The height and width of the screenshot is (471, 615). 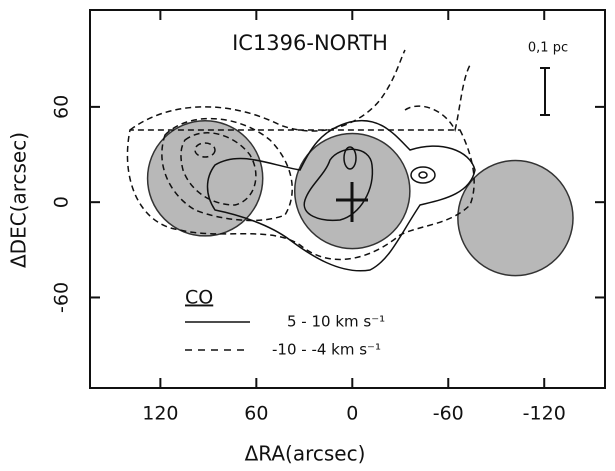 What do you see at coordinates (62, 107) in the screenshot?
I see `y-tick-label: 60` at bounding box center [62, 107].